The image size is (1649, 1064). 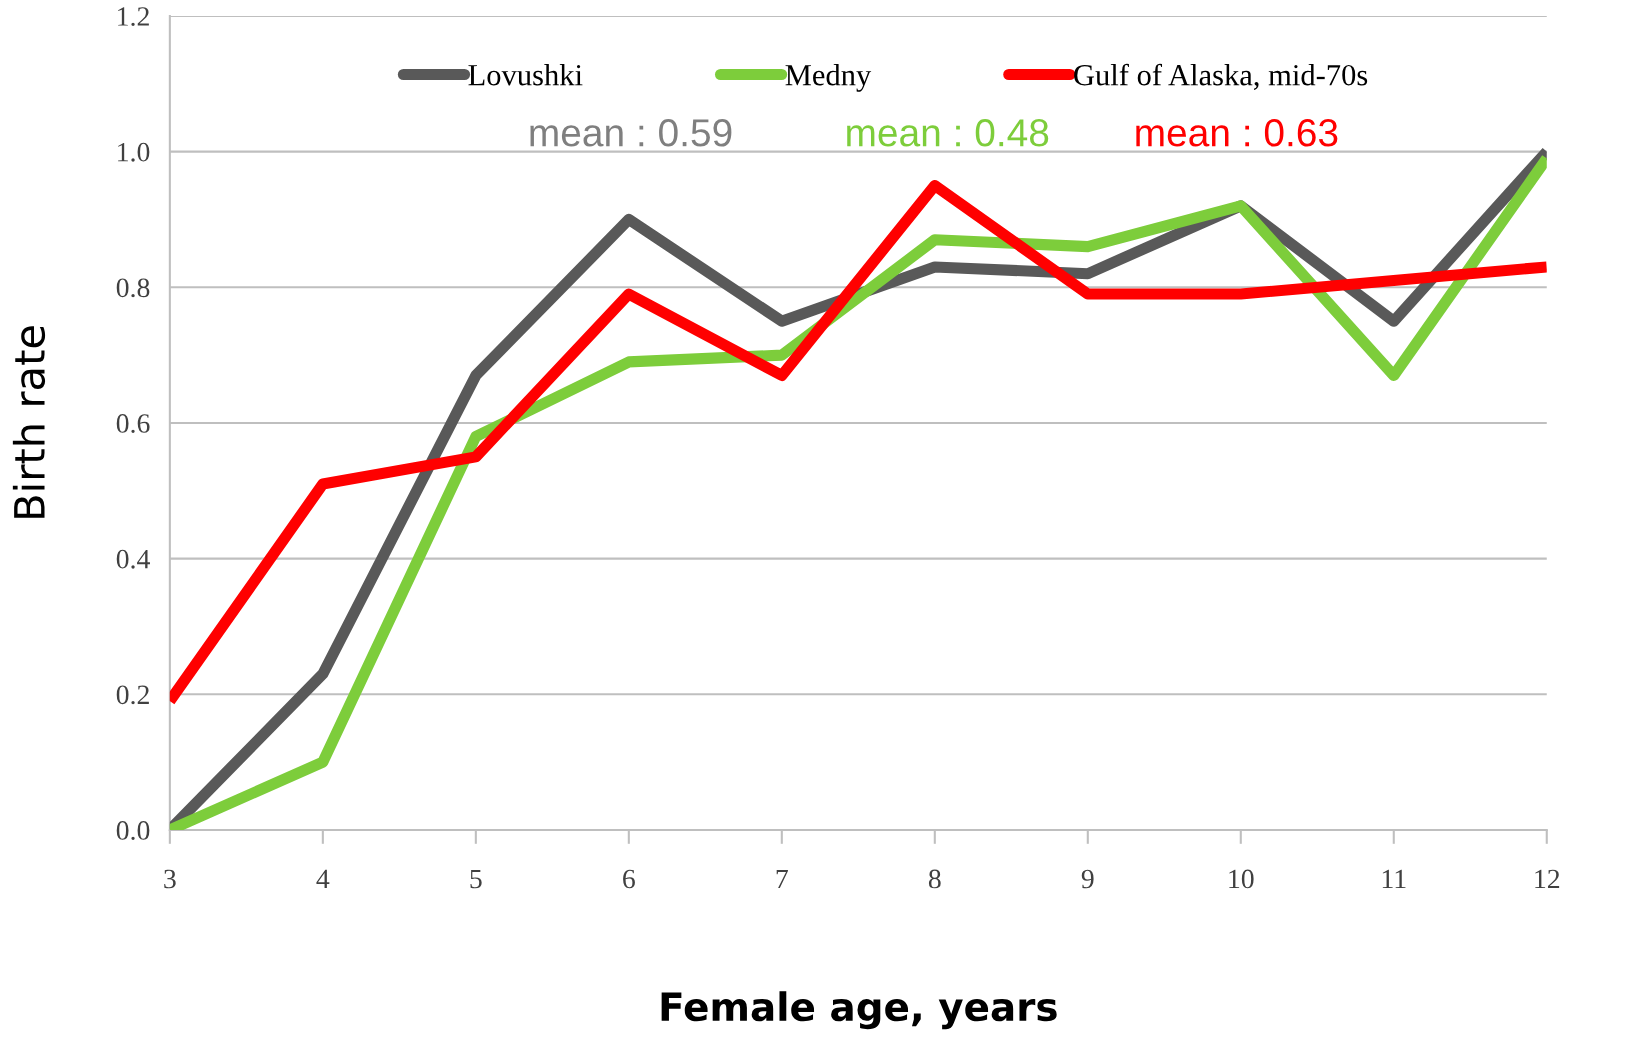 I want to click on y-tick-label: 0.2, so click(x=132, y=695).